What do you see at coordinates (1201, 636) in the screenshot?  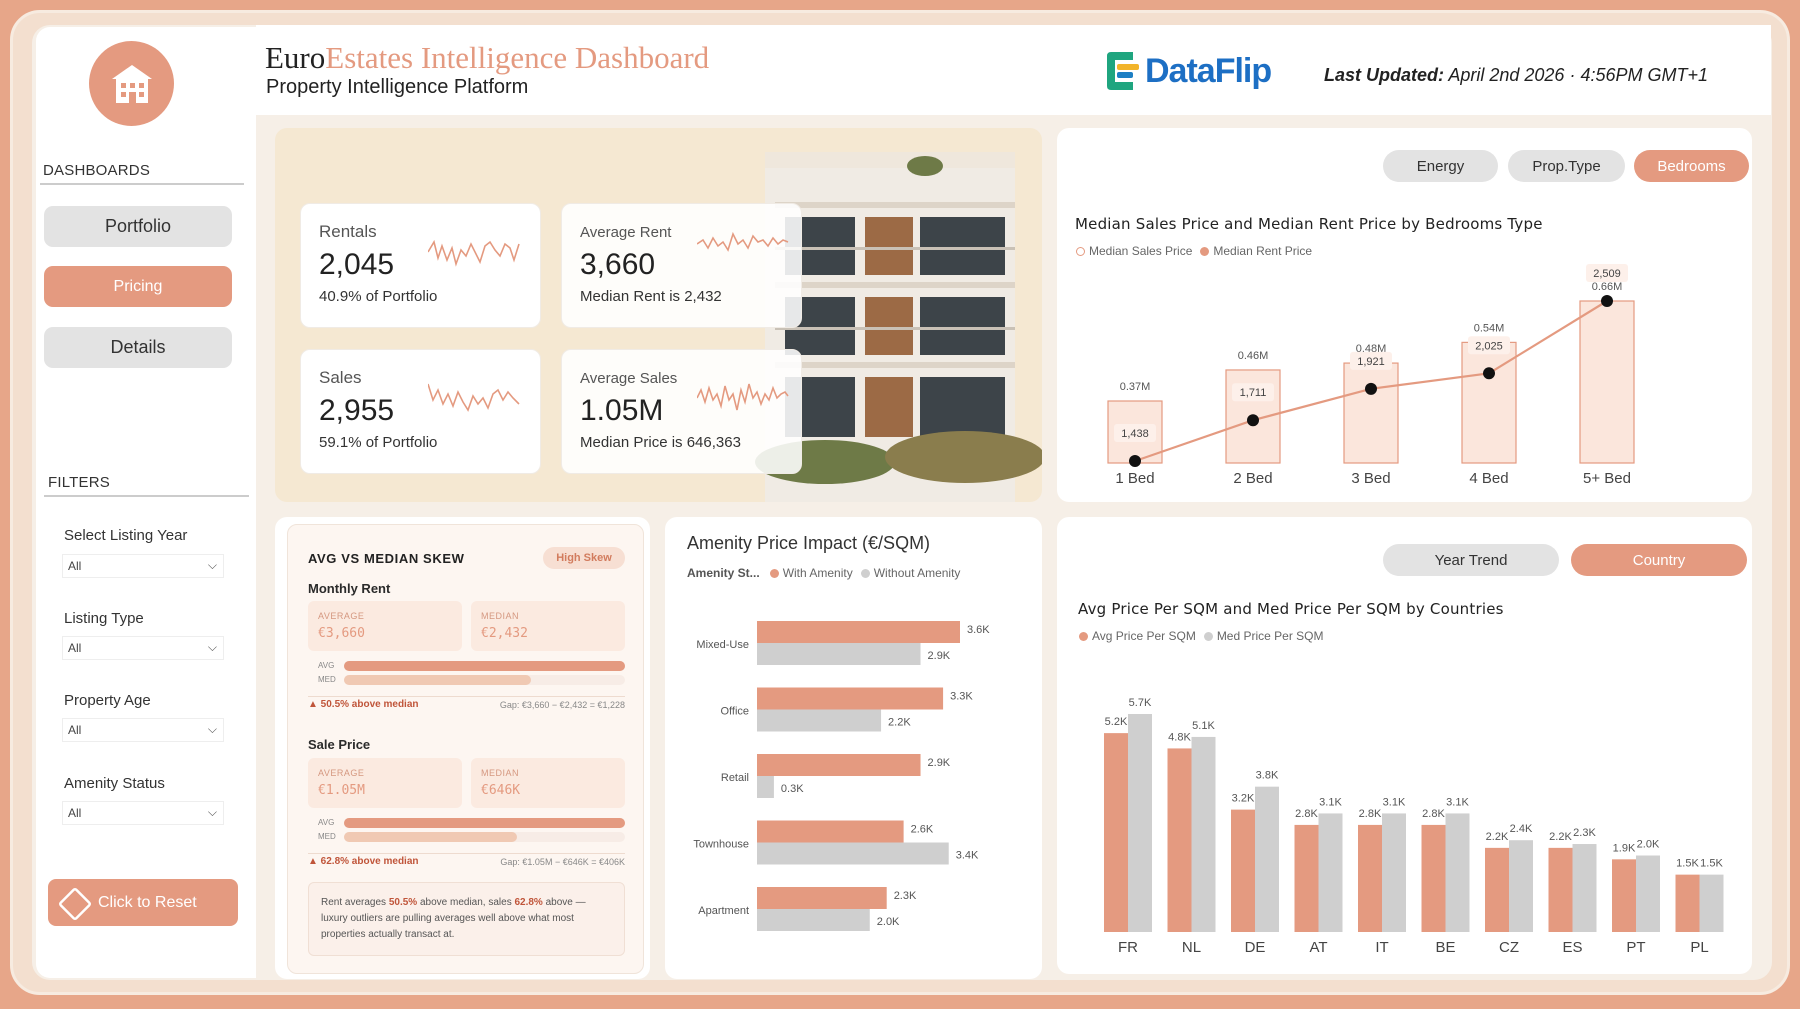 I see `country-legend: Avg Price Per SQM Med Price Per SQM` at bounding box center [1201, 636].